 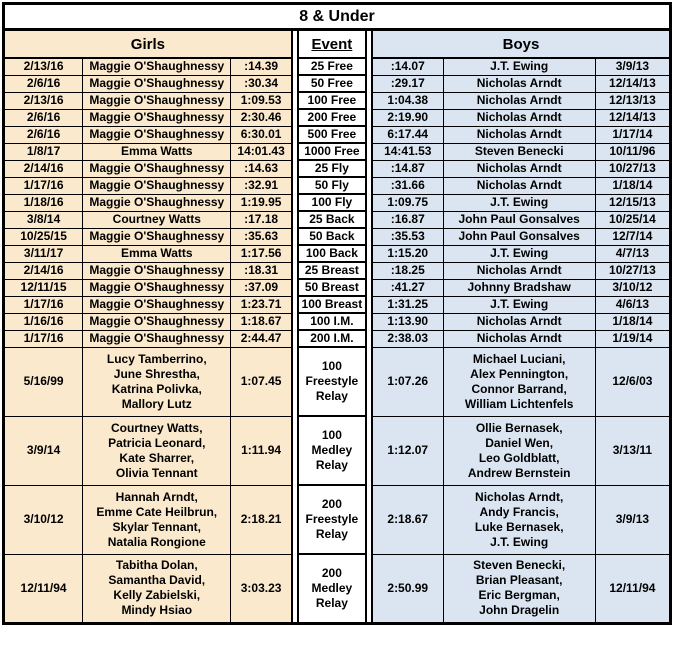 I want to click on girls-record-time: :14.63, so click(x=261, y=168).